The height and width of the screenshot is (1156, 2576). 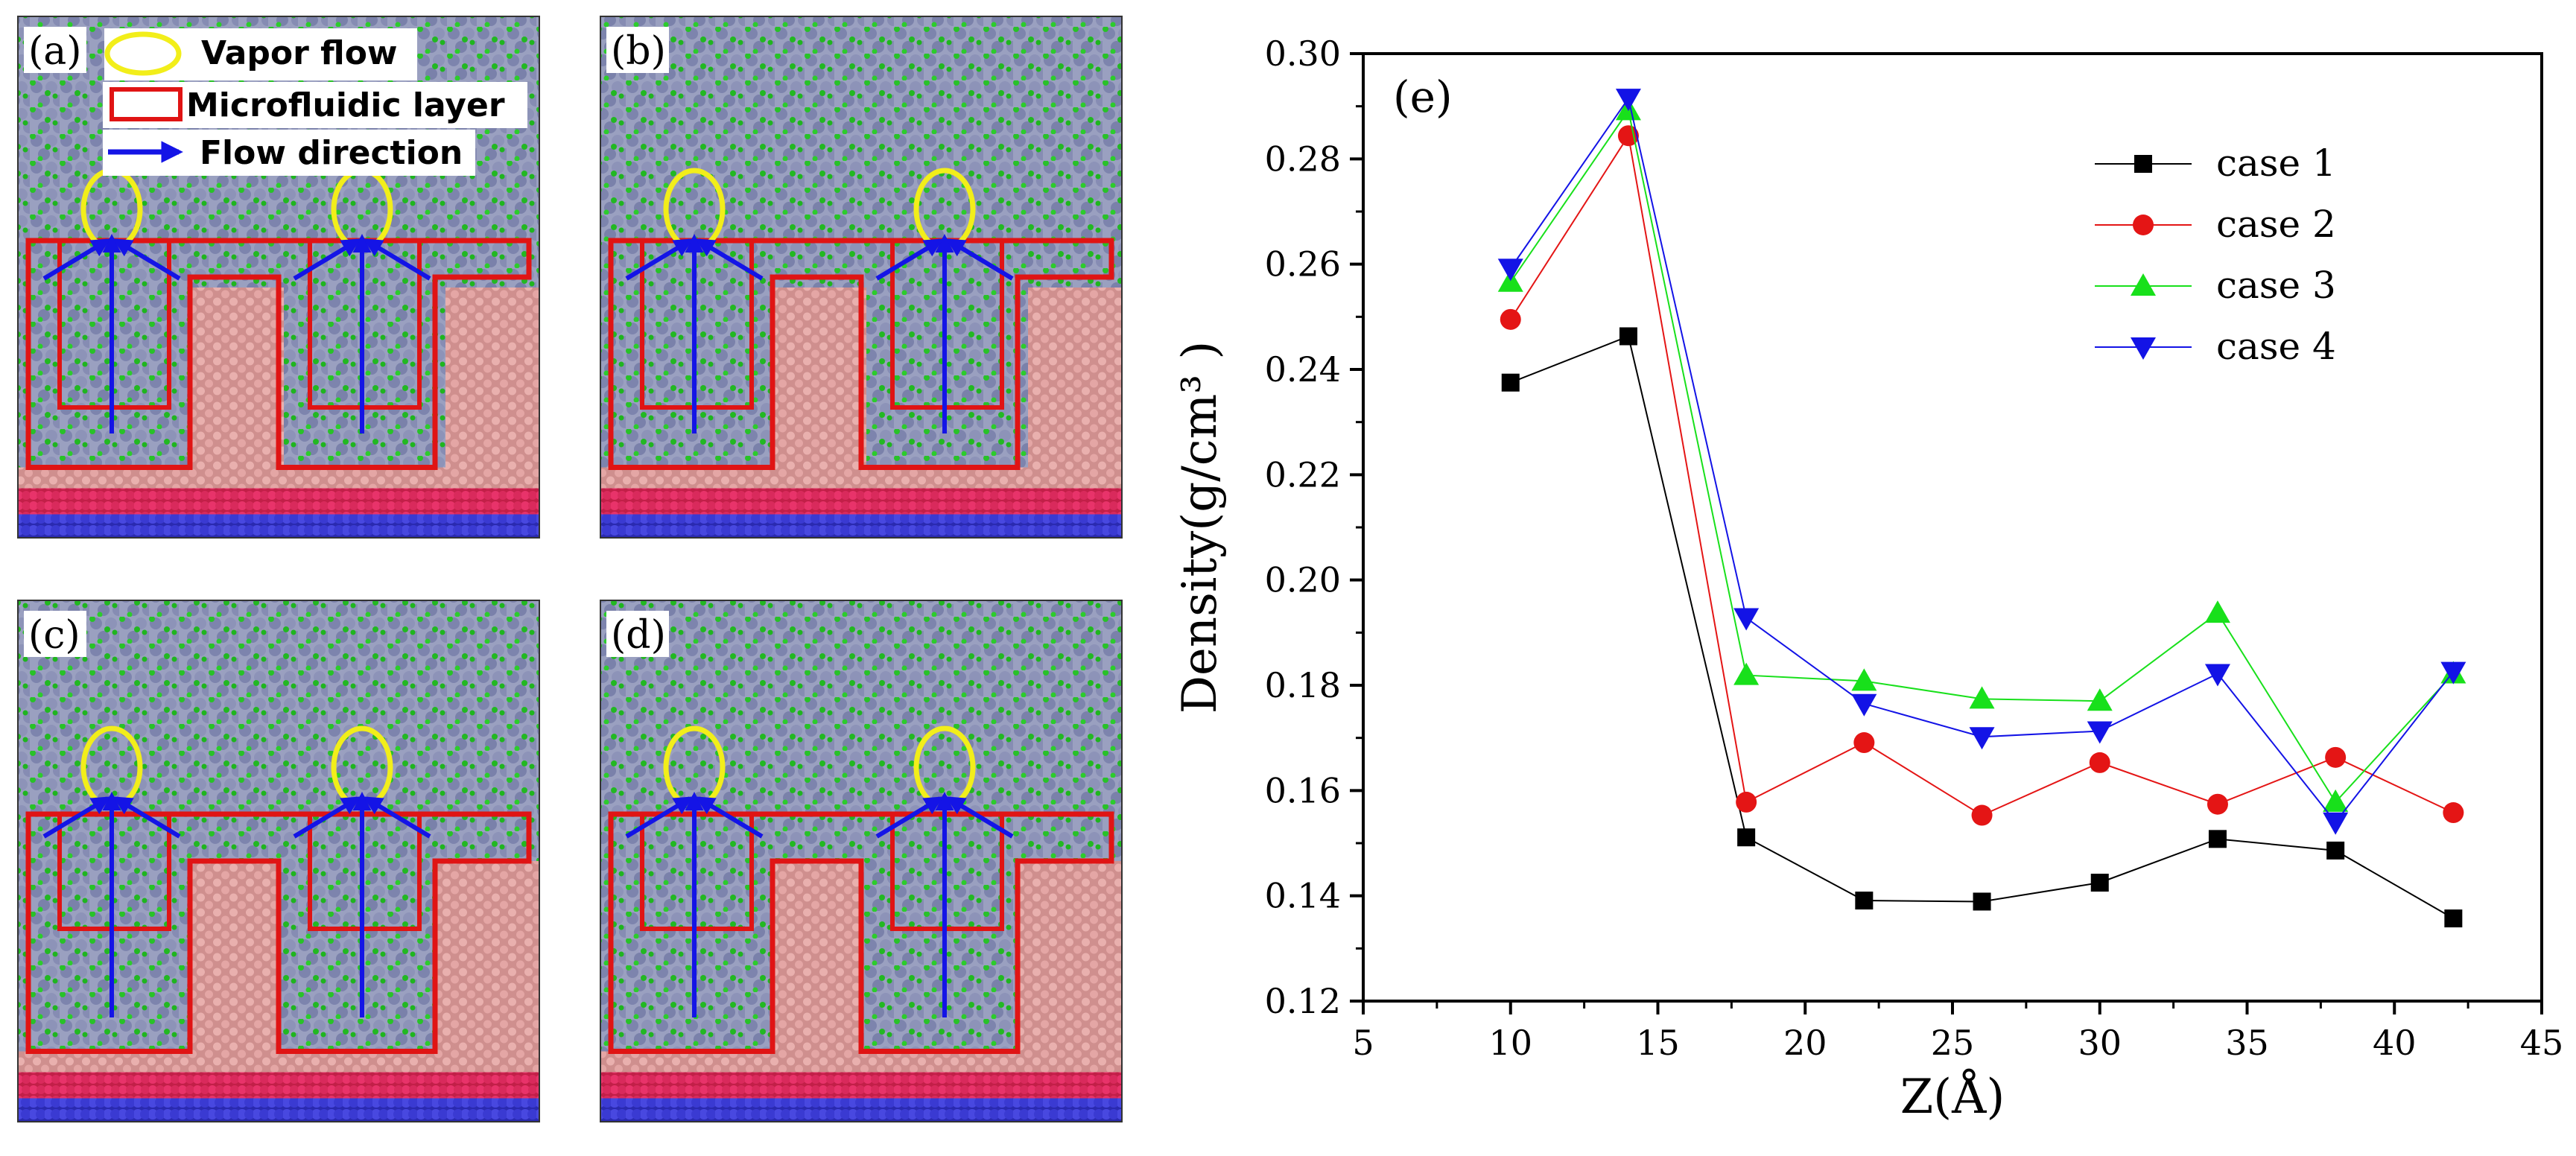 What do you see at coordinates (332, 153) in the screenshot?
I see `legend-flow-direction-label: Flow direction` at bounding box center [332, 153].